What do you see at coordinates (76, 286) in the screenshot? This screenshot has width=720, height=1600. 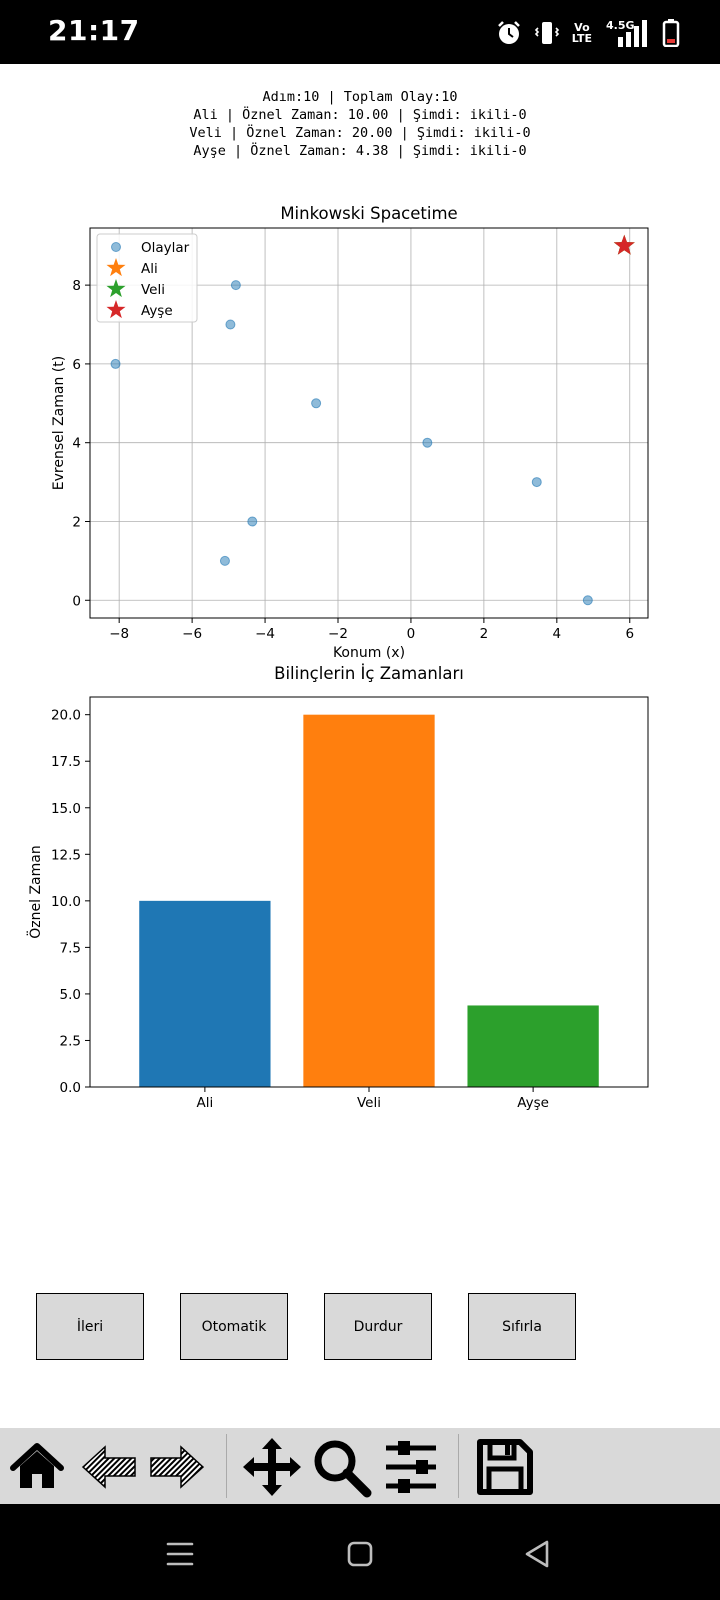 I see `y-tick-label: 8` at bounding box center [76, 286].